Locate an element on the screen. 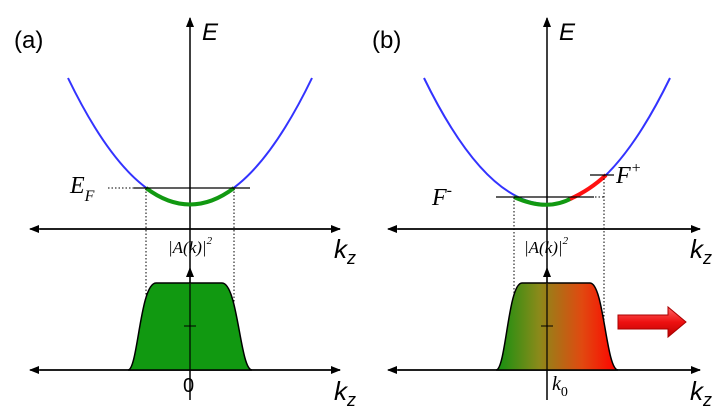 This screenshot has width=727, height=415. panel-a-occupied-states is located at coordinates (190, 196).